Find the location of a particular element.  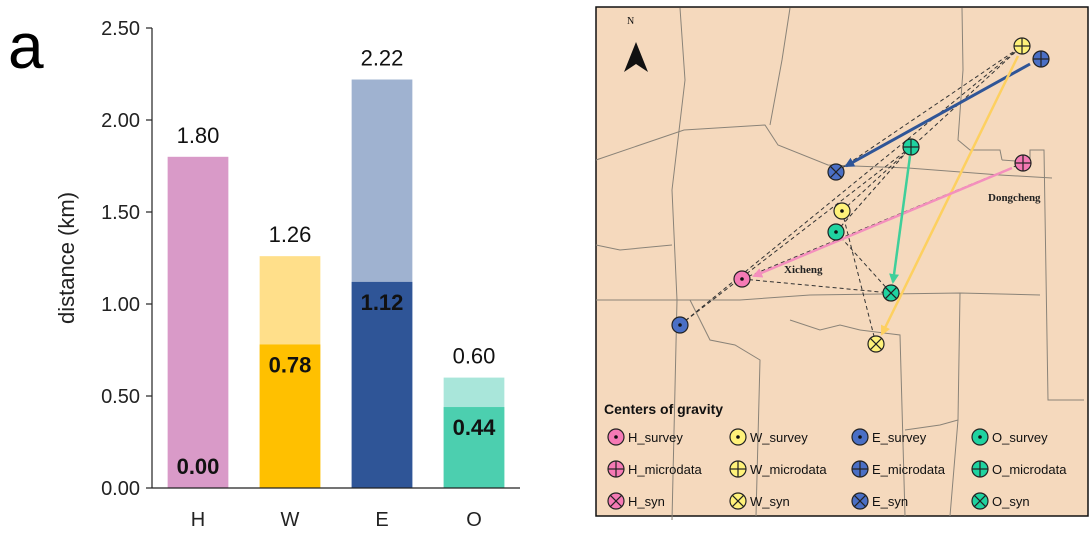

w-syn-marker is located at coordinates (876, 344).